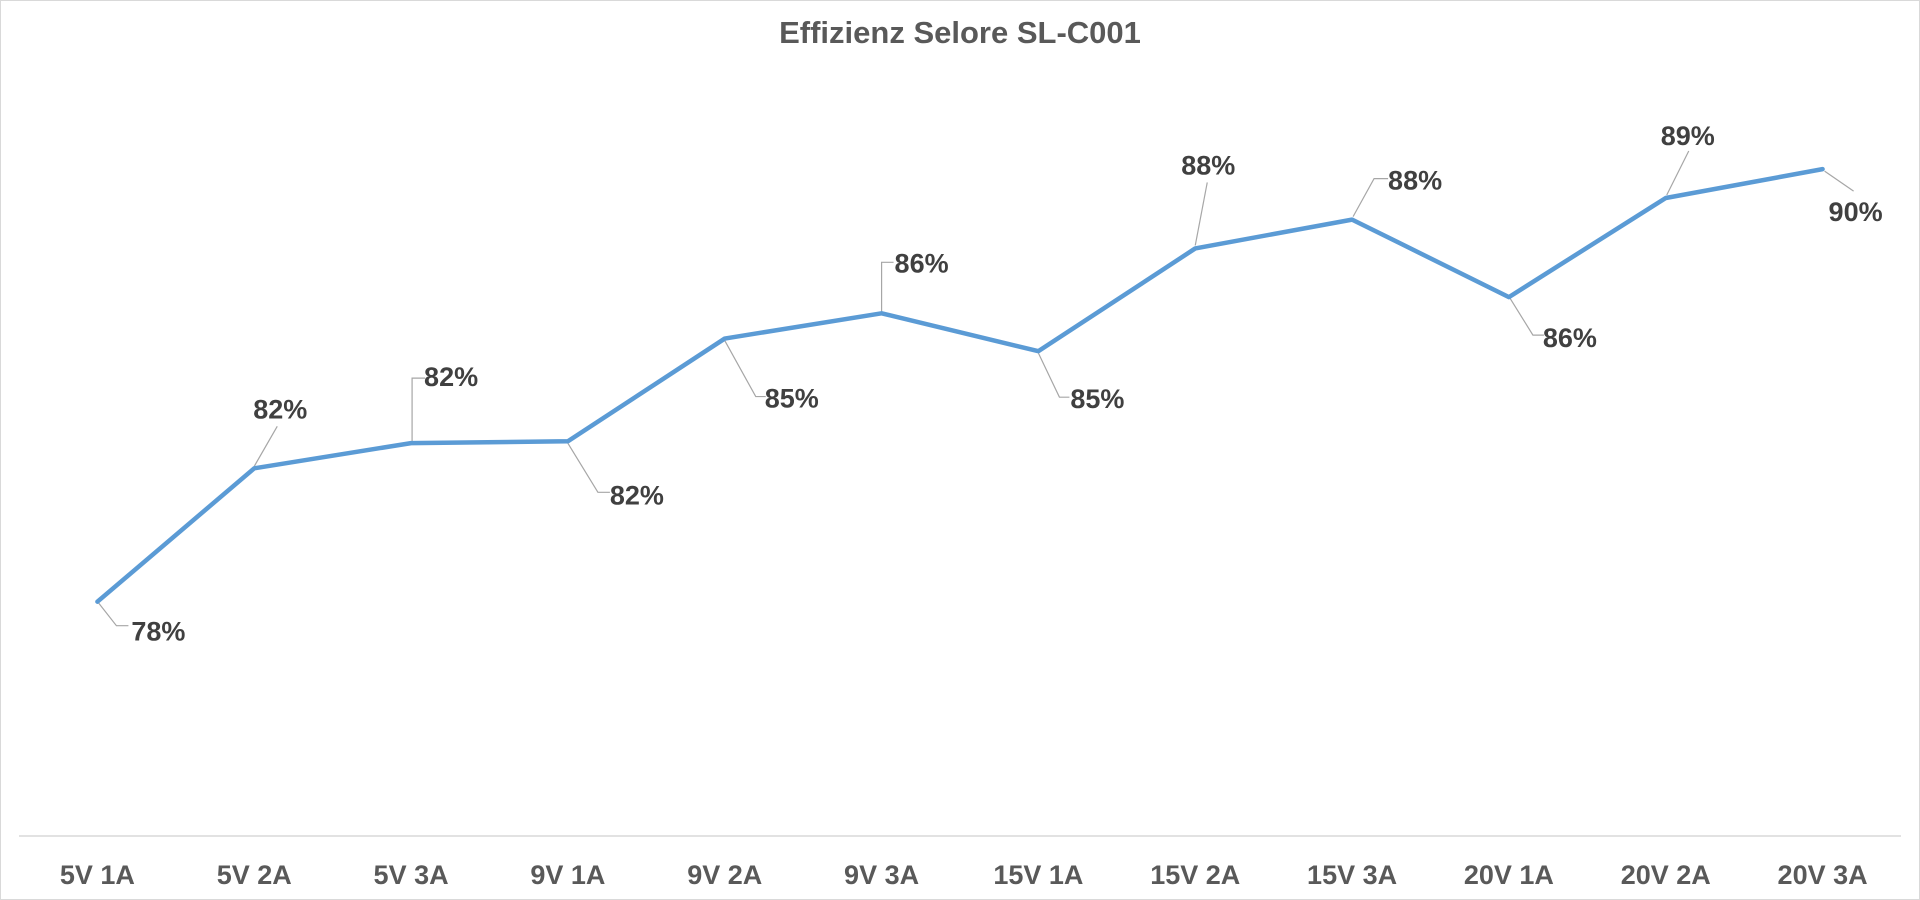 The height and width of the screenshot is (900, 1920). Describe the element at coordinates (1195, 875) in the screenshot. I see `x-axis-label: 15V 2A` at that location.